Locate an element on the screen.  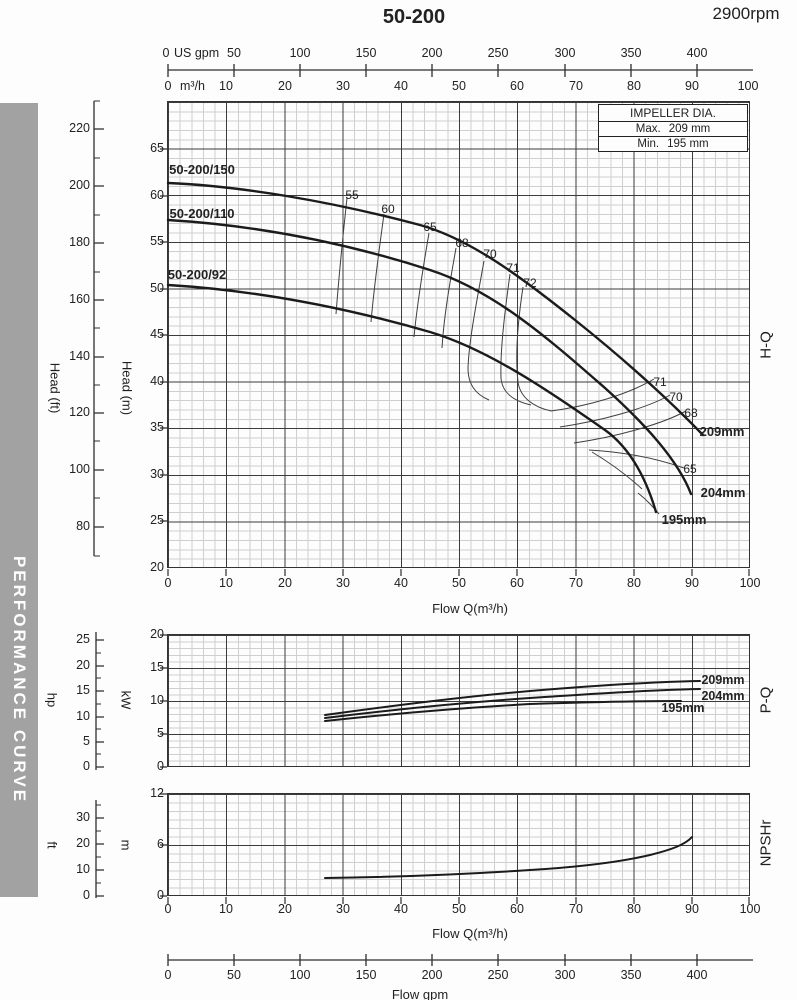
hq-curve-195mm is located at coordinates (412, 398).